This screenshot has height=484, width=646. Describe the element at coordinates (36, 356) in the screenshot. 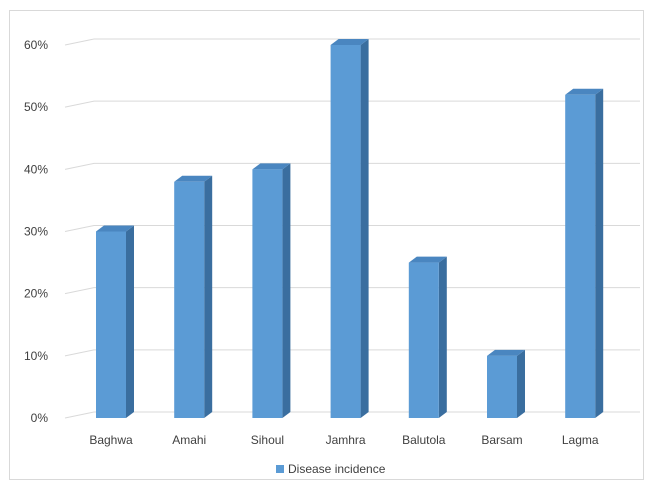

I see `y-tick-label: 10%` at that location.